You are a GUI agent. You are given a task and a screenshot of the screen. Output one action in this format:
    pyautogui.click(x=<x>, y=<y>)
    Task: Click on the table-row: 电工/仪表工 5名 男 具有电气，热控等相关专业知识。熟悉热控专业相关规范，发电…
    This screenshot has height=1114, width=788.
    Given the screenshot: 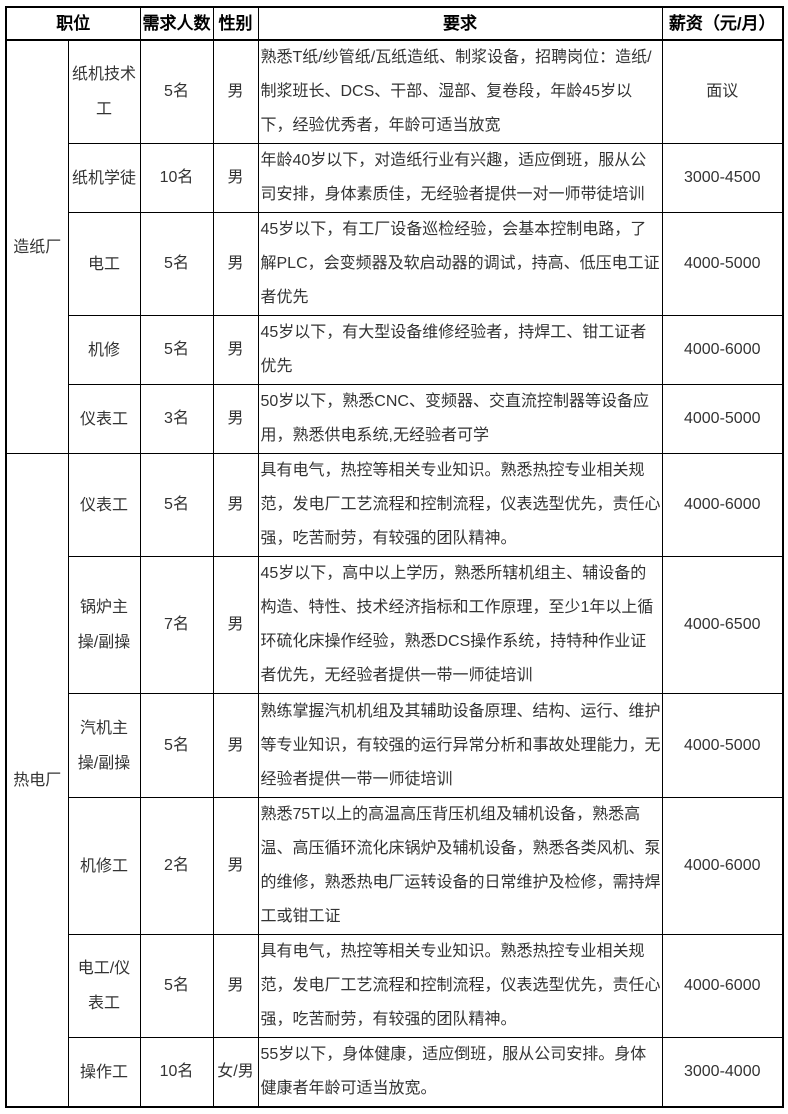 What is the action you would take?
    pyautogui.click(x=395, y=986)
    